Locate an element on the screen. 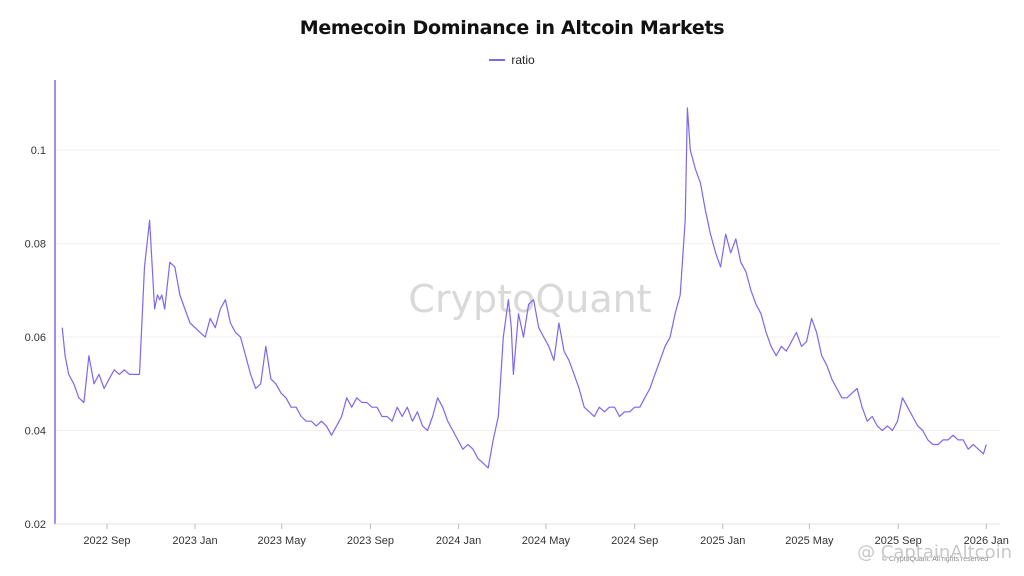 Image resolution: width=1024 pixels, height=576 pixels. legend-item-ratio: ratio is located at coordinates (512, 60).